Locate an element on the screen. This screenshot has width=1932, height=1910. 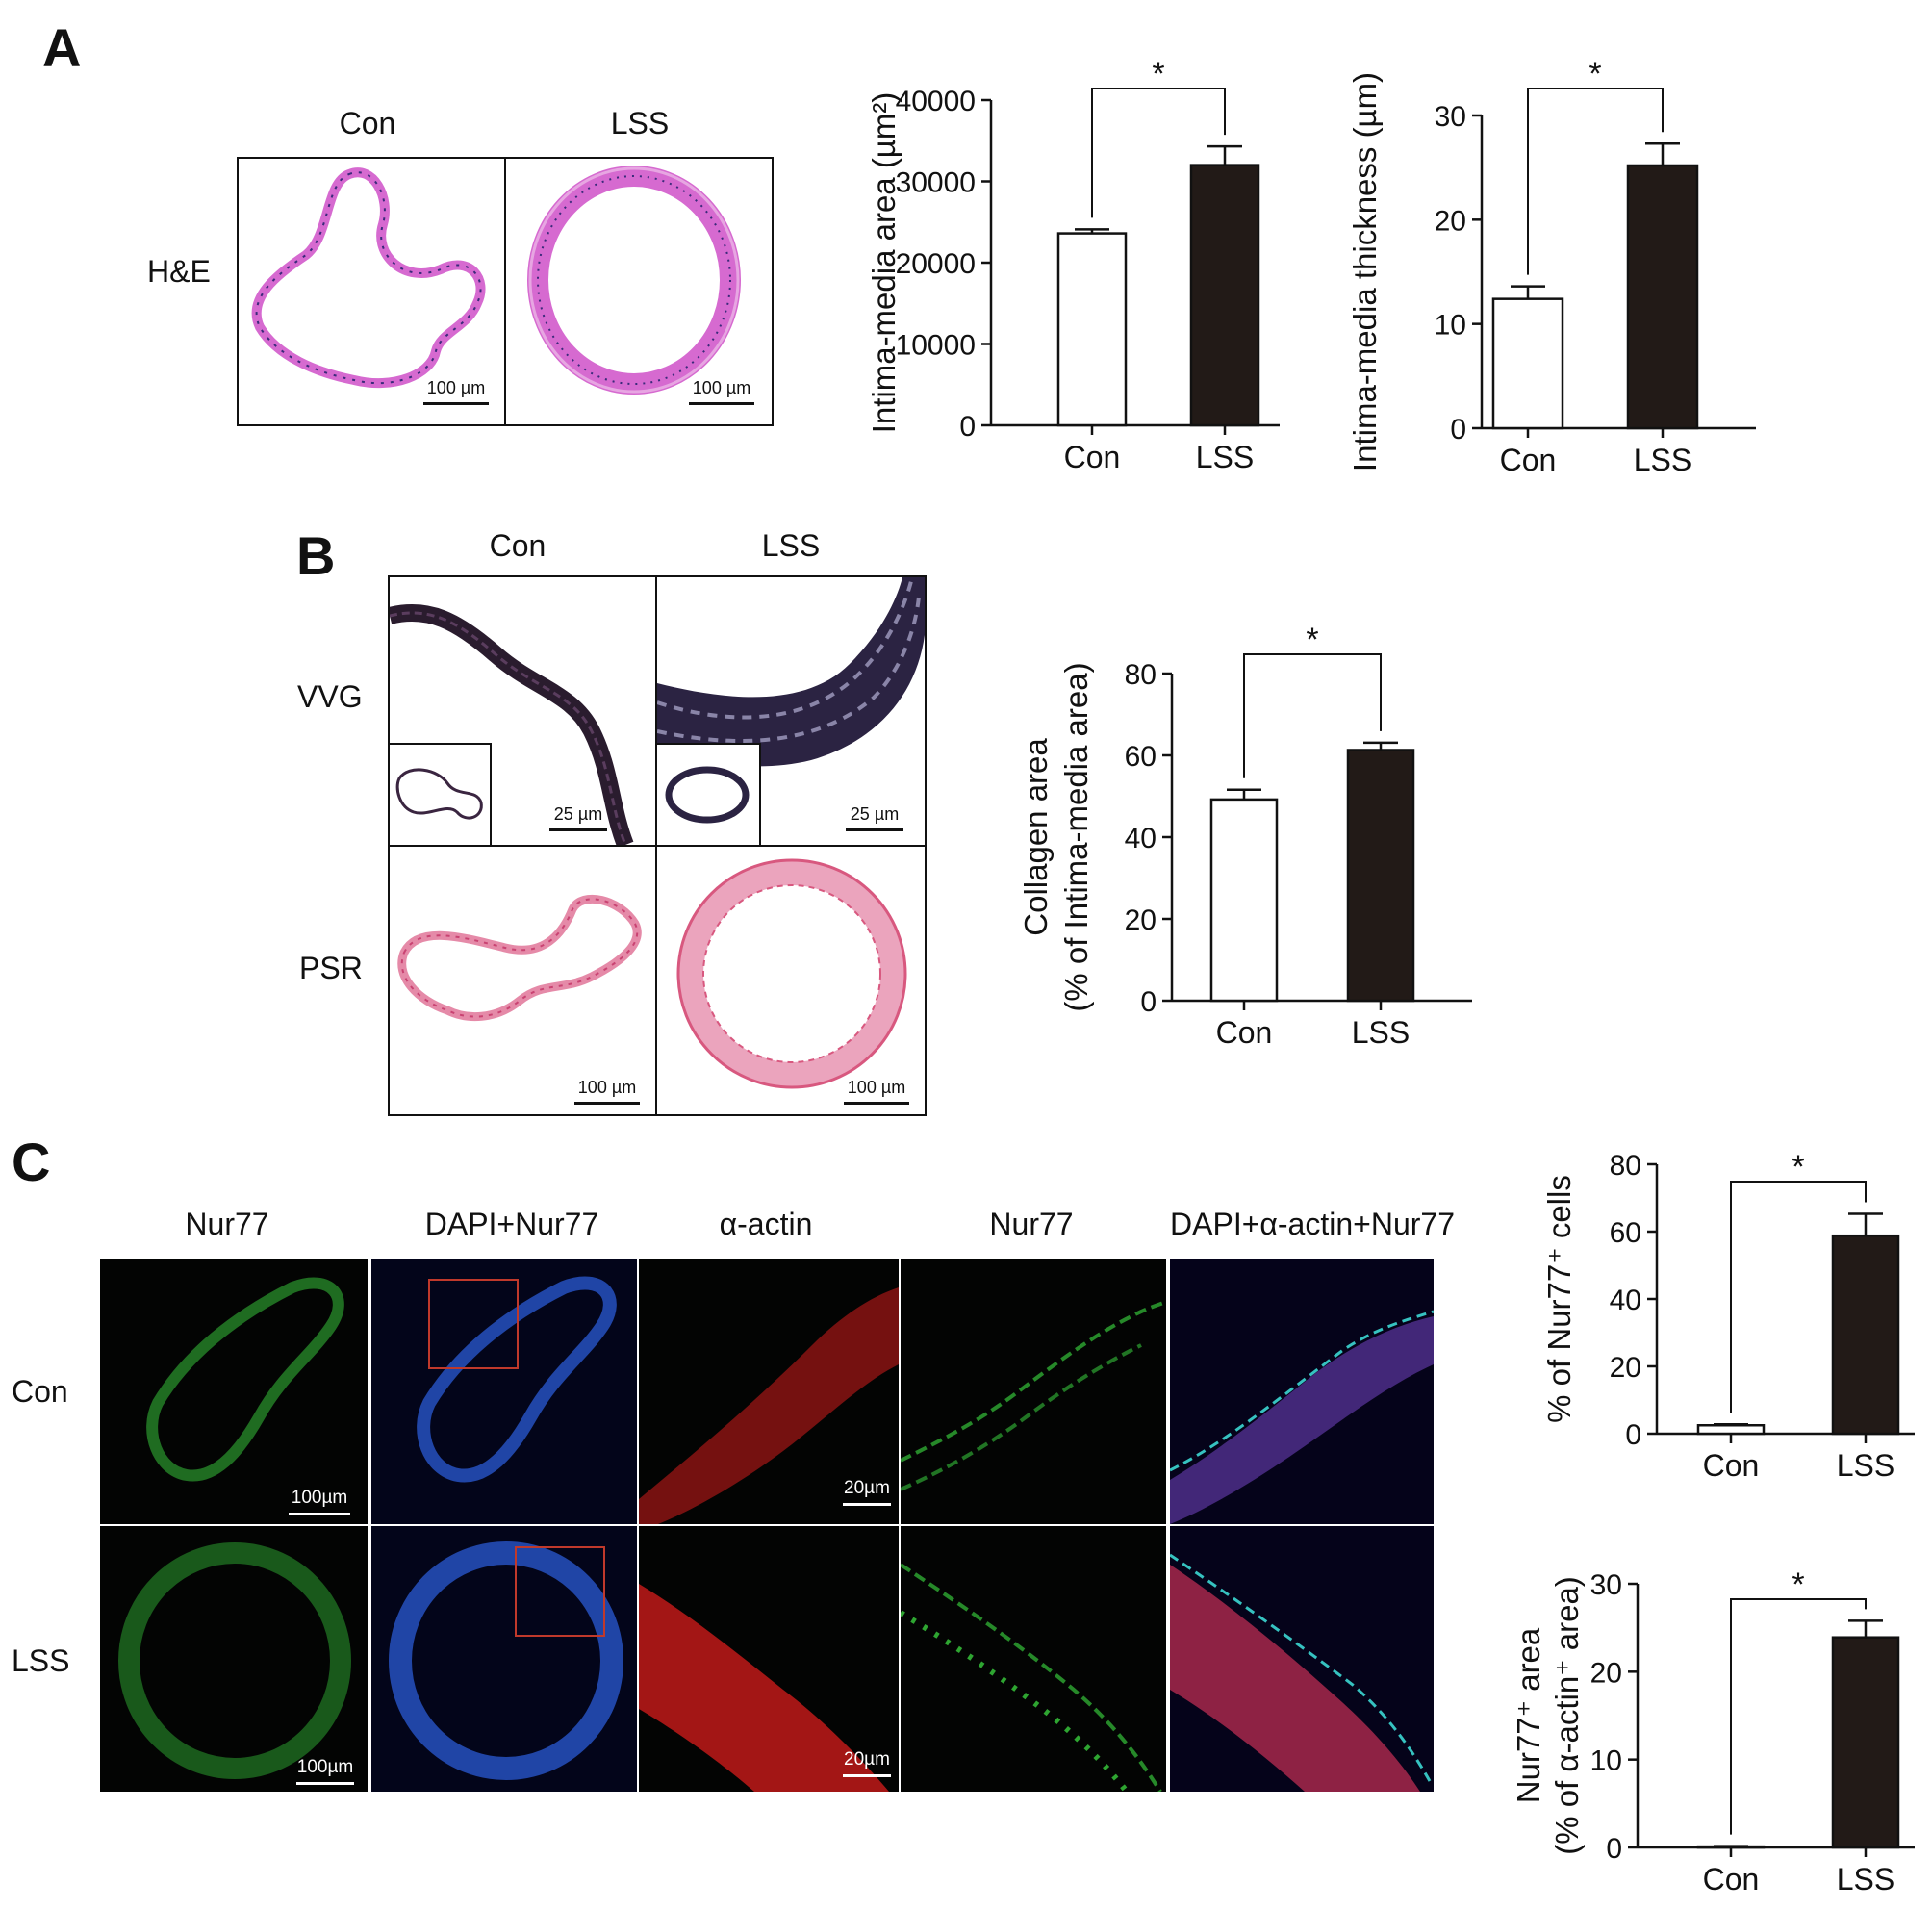
y-tick-label: 40000 is located at coordinates (936, 101).